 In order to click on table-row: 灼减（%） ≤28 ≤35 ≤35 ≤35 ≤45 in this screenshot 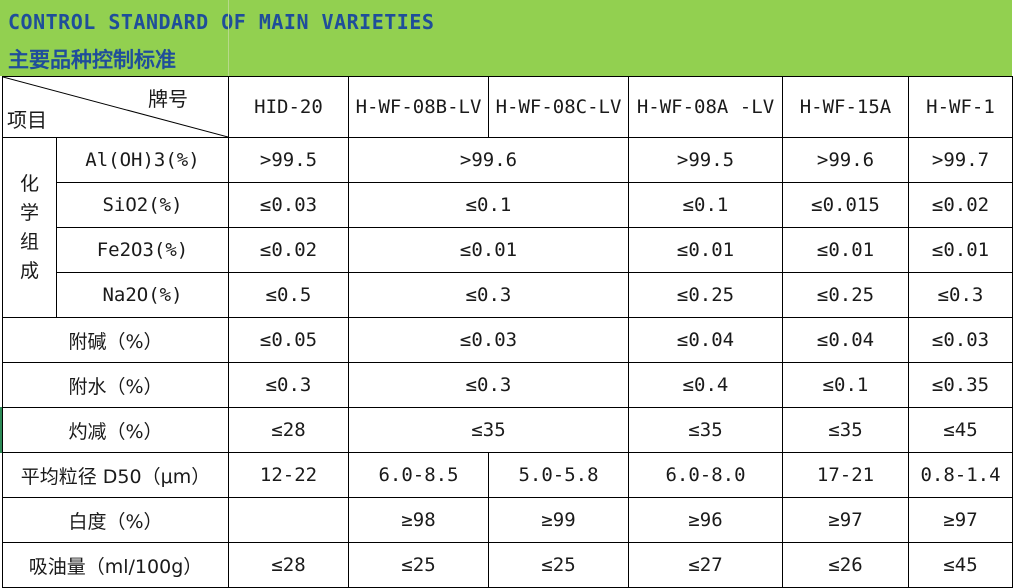, I will do `click(507, 430)`.